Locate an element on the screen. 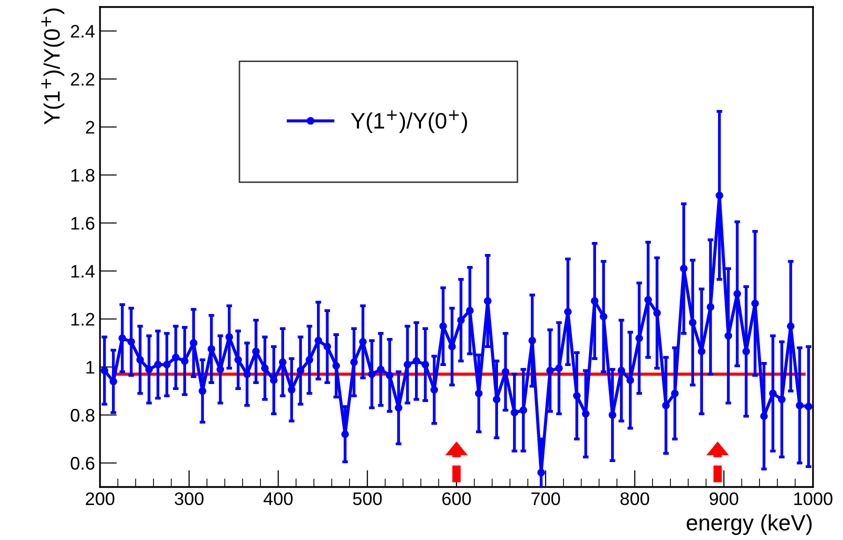 The image size is (843, 540). x-tick-label: 1000 is located at coordinates (813, 499).